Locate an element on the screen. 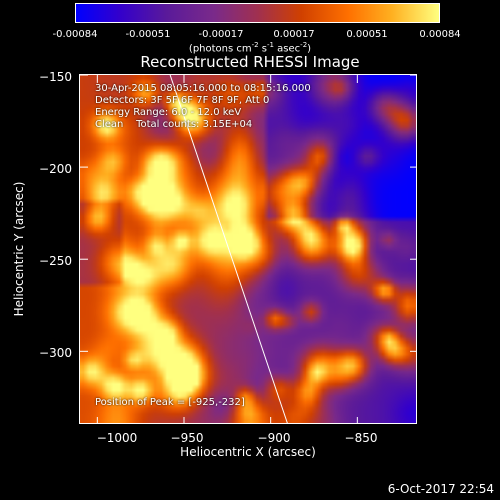 The image size is (500, 500). peak-position-label: Position of Peak = [-925,-232] is located at coordinates (170, 402).